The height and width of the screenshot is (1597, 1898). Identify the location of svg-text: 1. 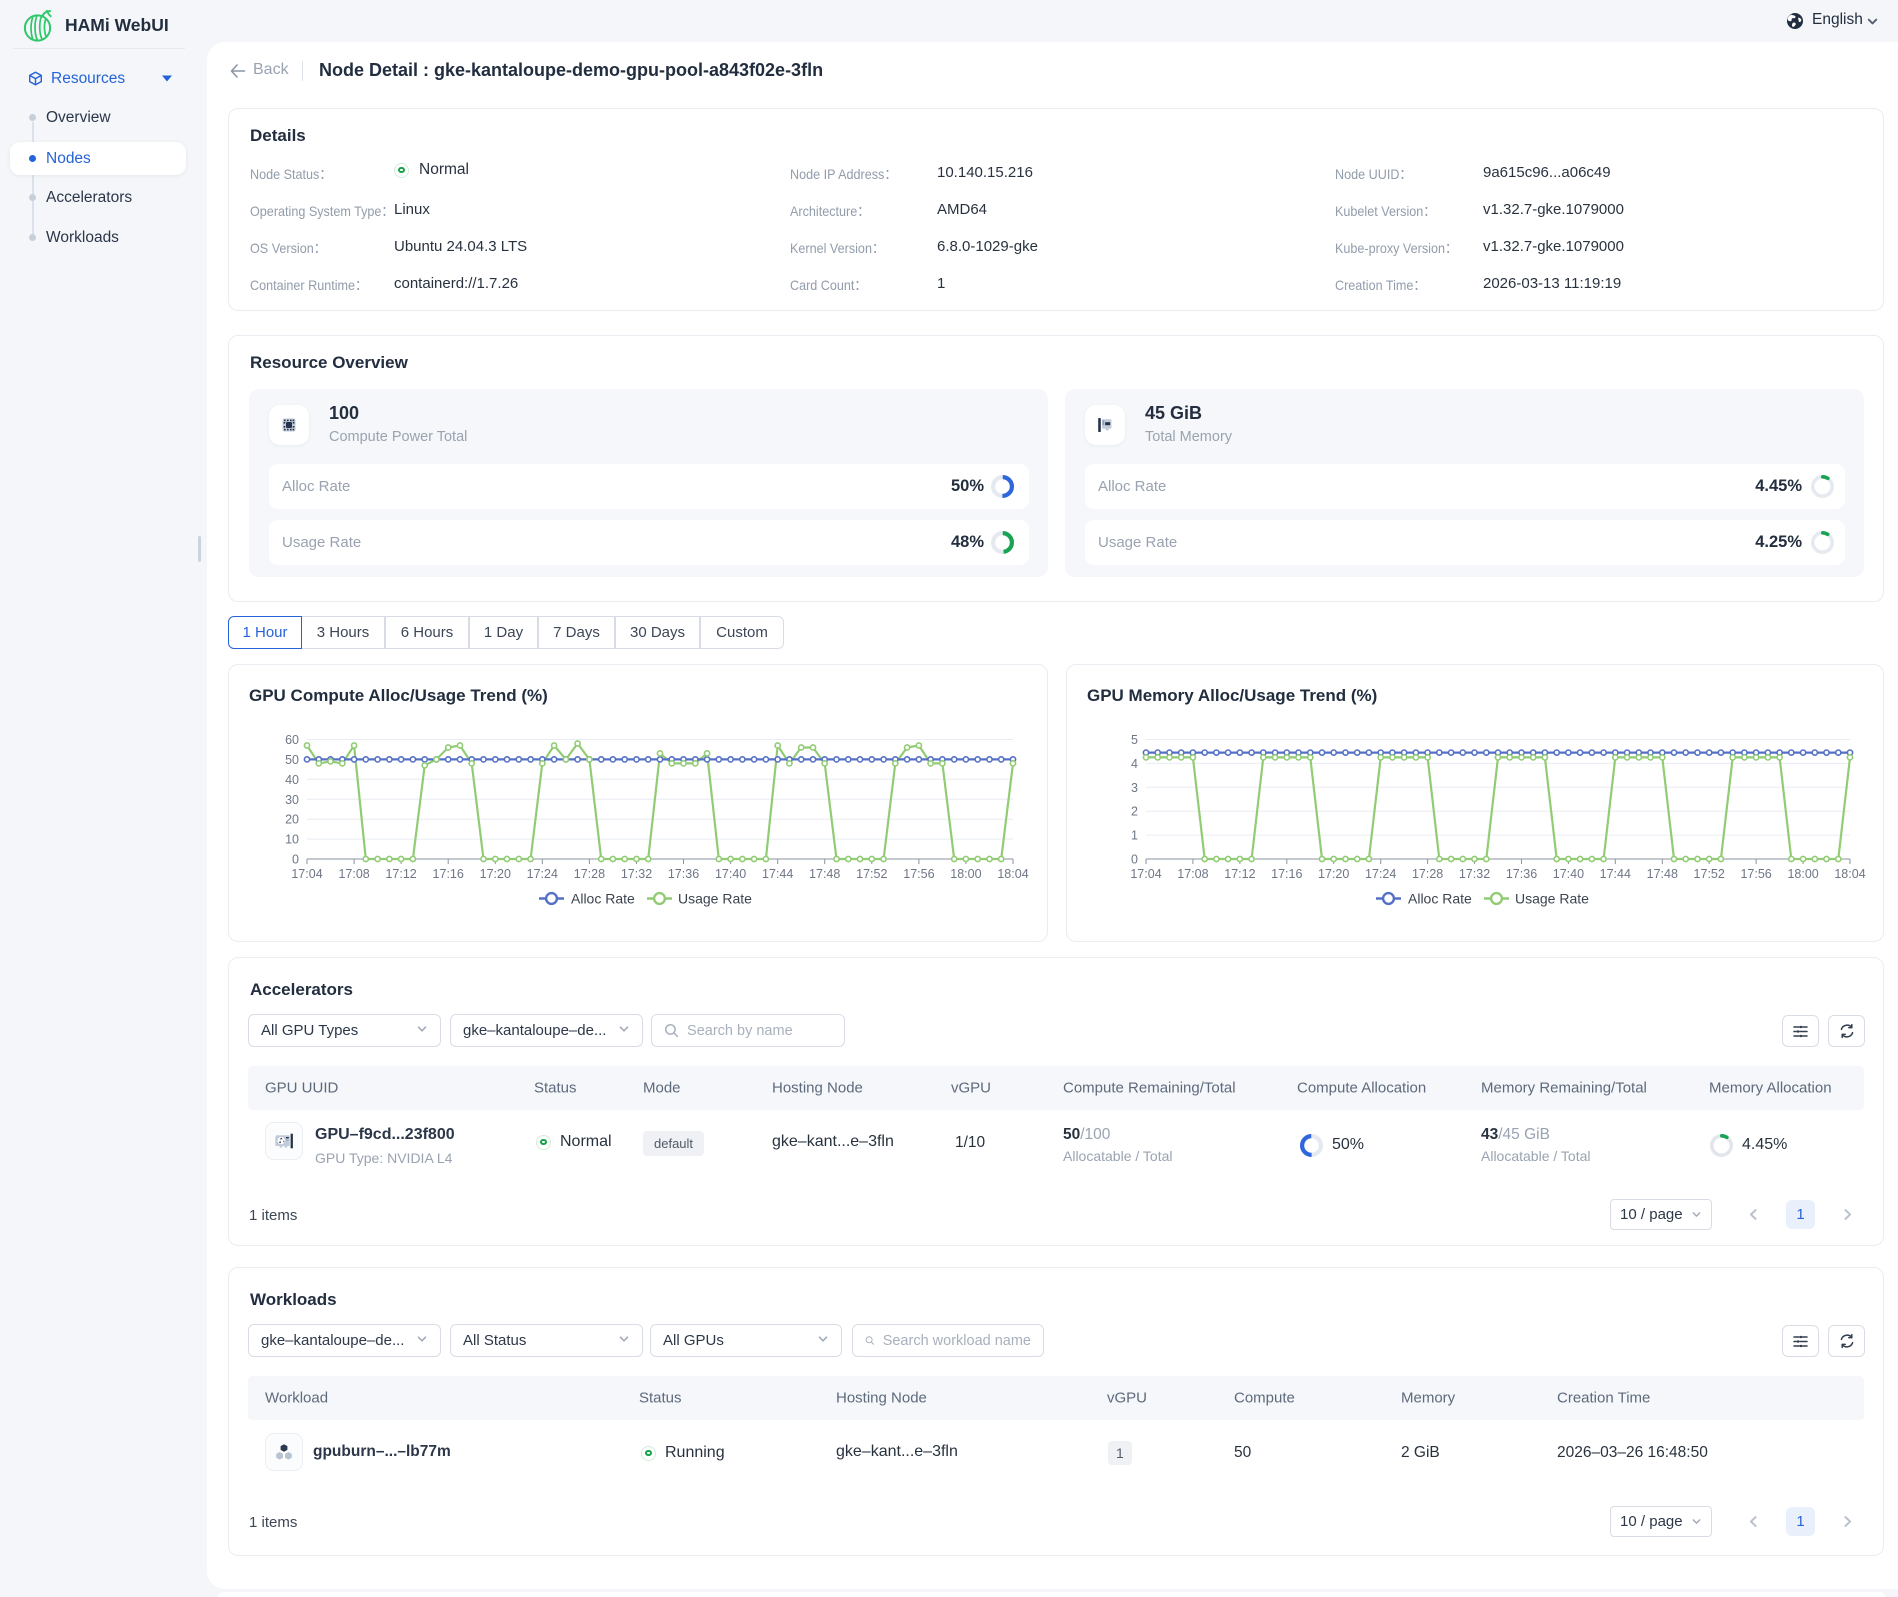
(1134, 836).